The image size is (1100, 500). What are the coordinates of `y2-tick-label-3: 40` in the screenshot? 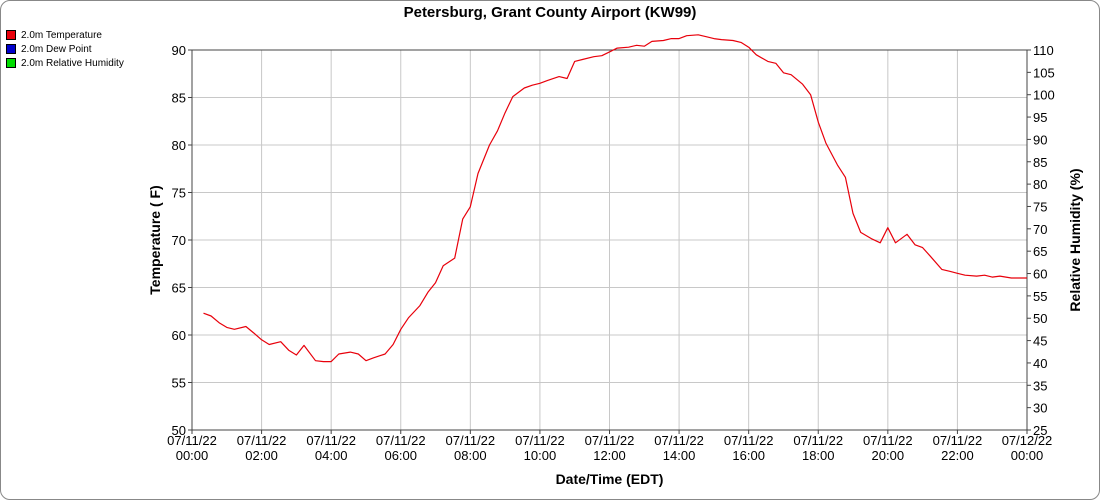 It's located at (1040, 363).